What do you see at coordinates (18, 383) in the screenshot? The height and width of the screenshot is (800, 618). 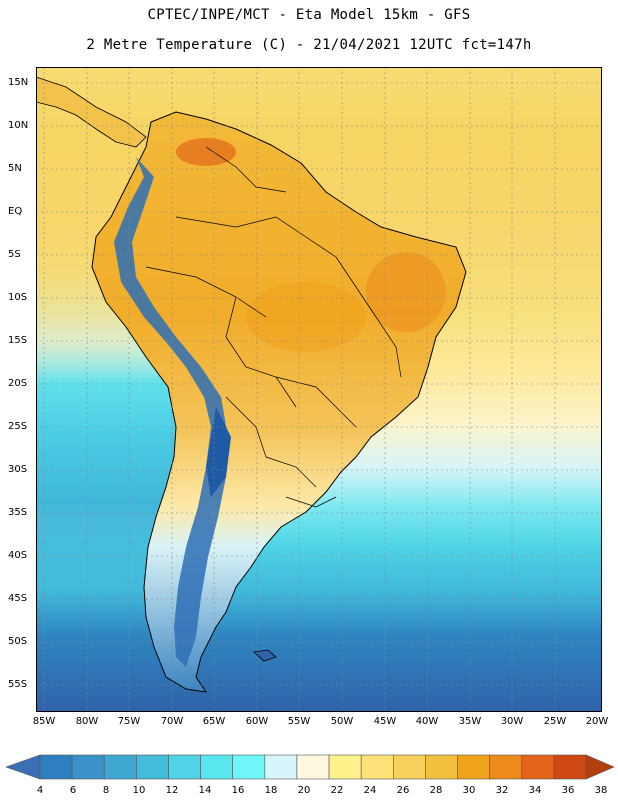 I see `lat-label: 20S` at bounding box center [18, 383].